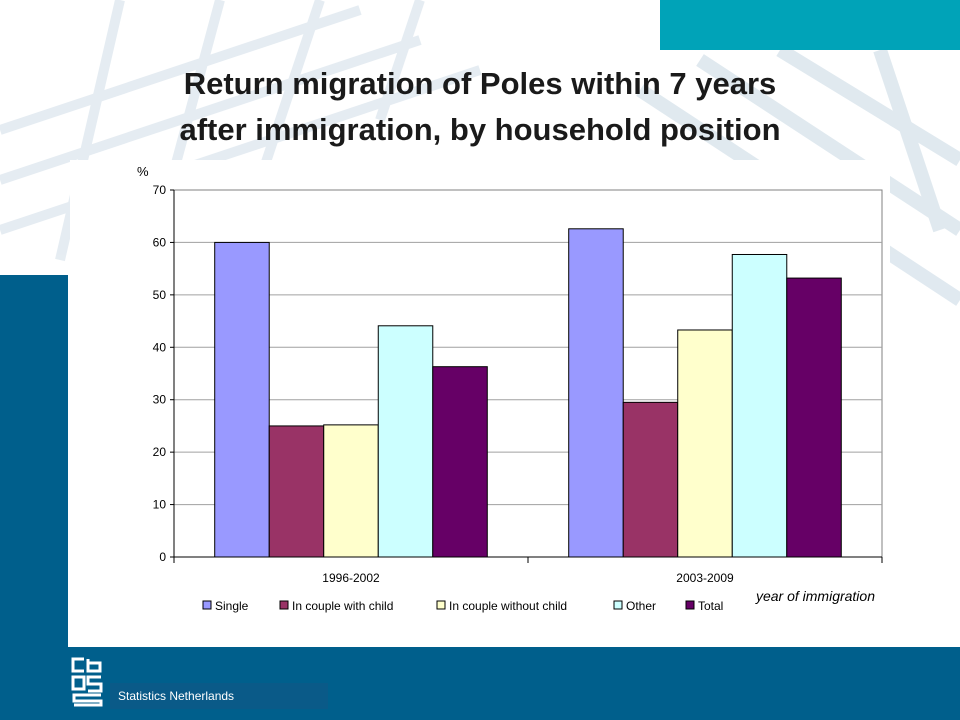 The height and width of the screenshot is (720, 960). Describe the element at coordinates (160, 400) in the screenshot. I see `y-tick-label: 30` at that location.